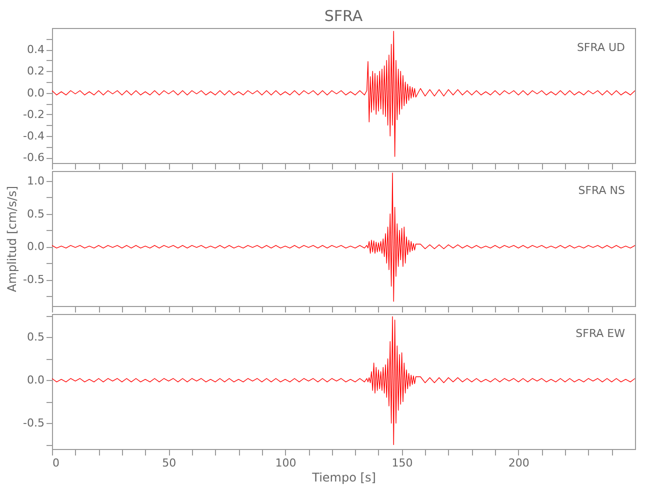  Describe the element at coordinates (56, 463) in the screenshot. I see `x-tick-label: 0` at that location.